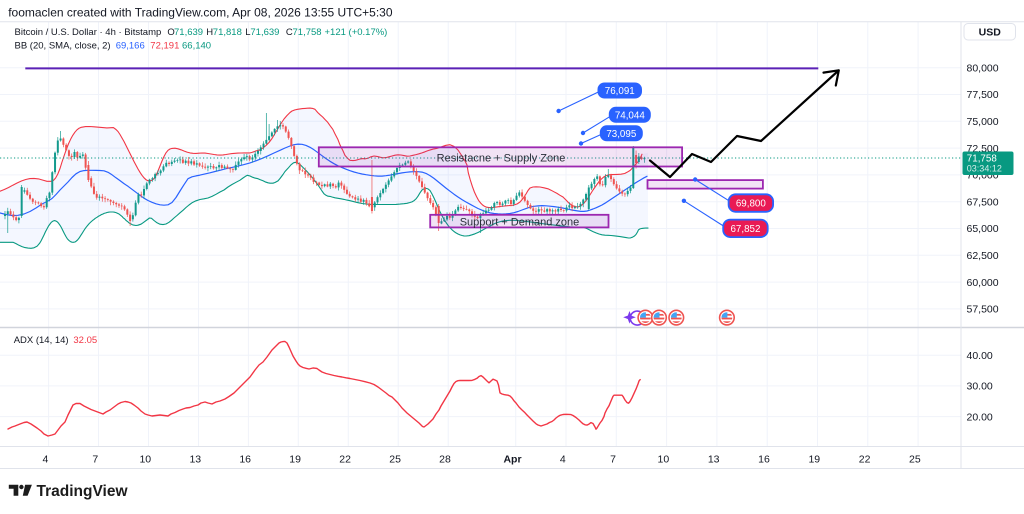 Image resolution: width=1024 pixels, height=514 pixels. I want to click on svg-text: 65,000, so click(983, 229).